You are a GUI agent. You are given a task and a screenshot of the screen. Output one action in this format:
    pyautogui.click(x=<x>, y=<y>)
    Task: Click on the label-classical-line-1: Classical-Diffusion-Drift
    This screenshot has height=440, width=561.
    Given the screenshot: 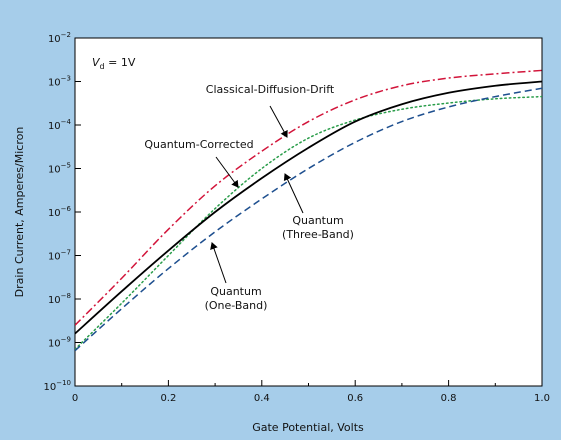 What is the action you would take?
    pyautogui.click(x=270, y=89)
    